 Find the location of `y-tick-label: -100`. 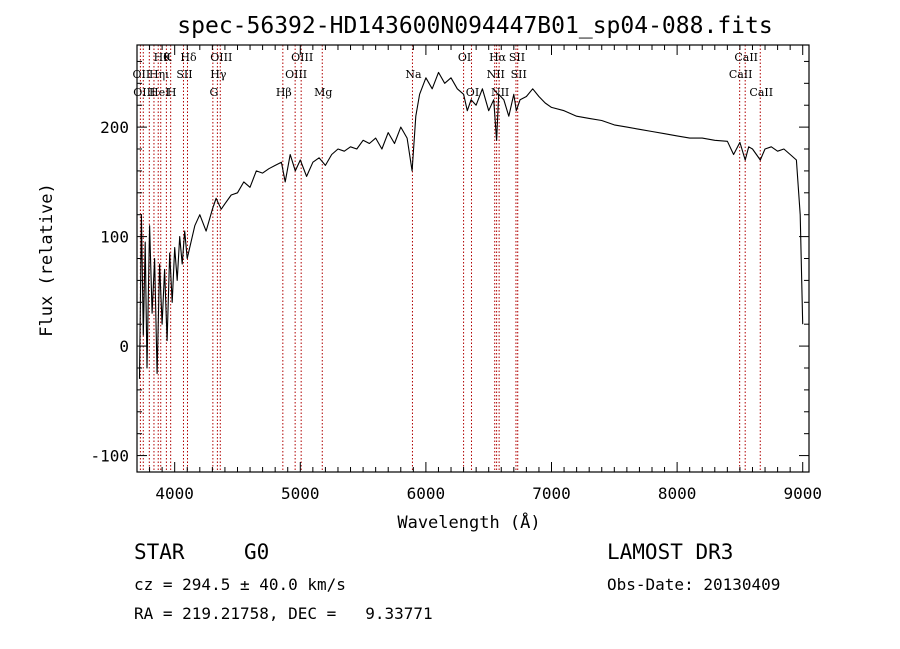

y-tick-label: -100 is located at coordinates (109, 456).